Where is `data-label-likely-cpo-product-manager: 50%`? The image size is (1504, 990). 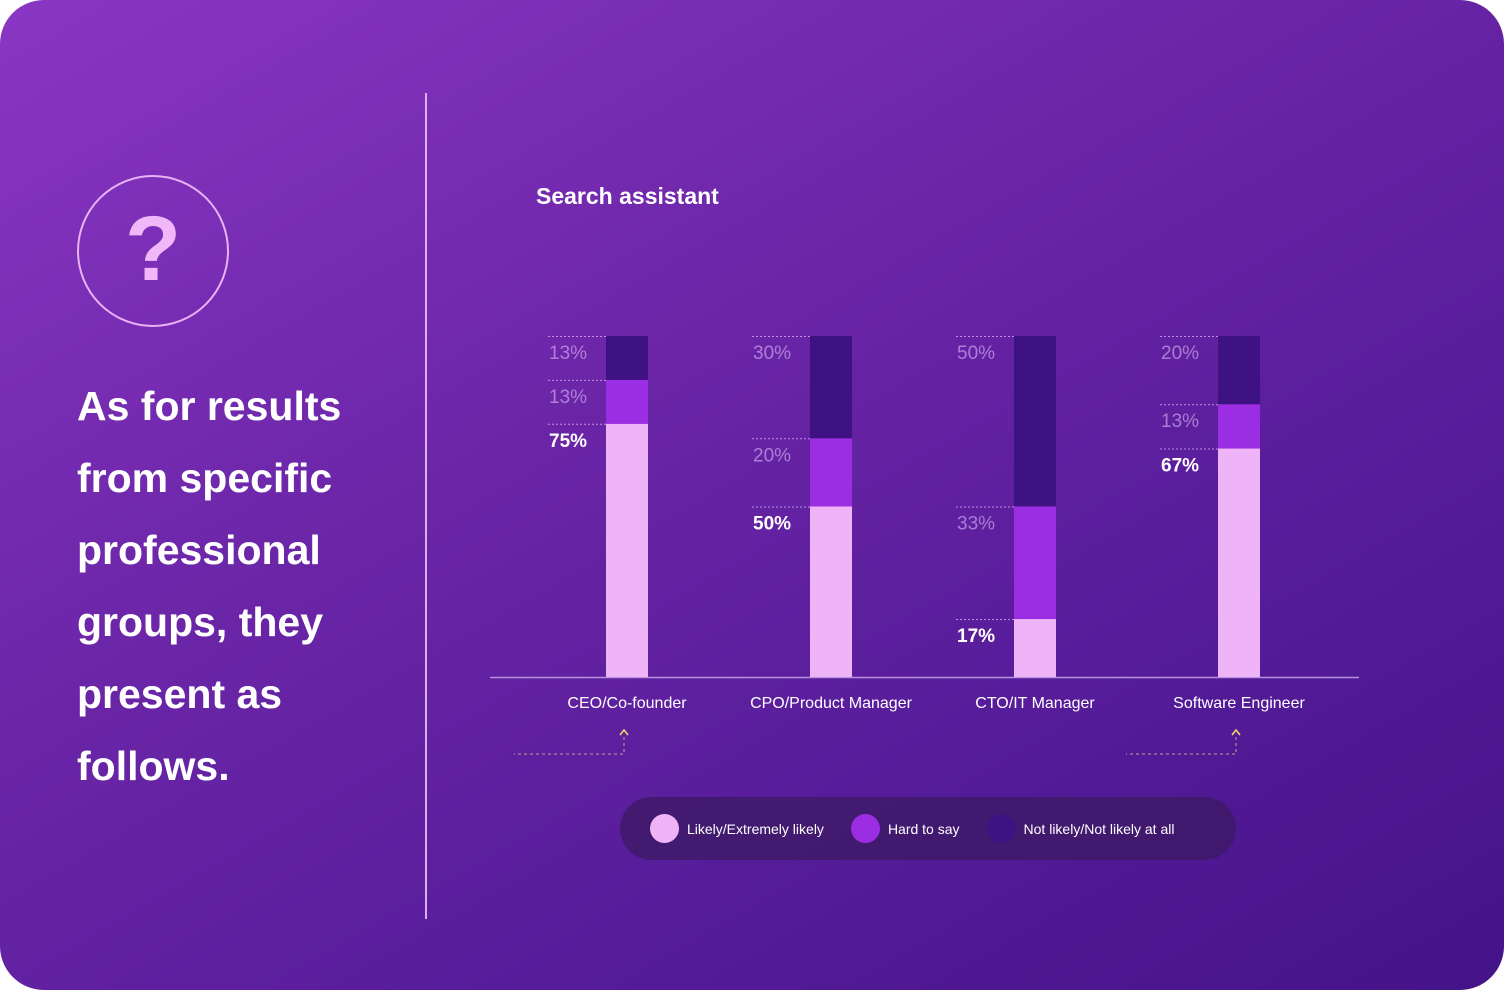
data-label-likely-cpo-product-manager: 50% is located at coordinates (772, 524).